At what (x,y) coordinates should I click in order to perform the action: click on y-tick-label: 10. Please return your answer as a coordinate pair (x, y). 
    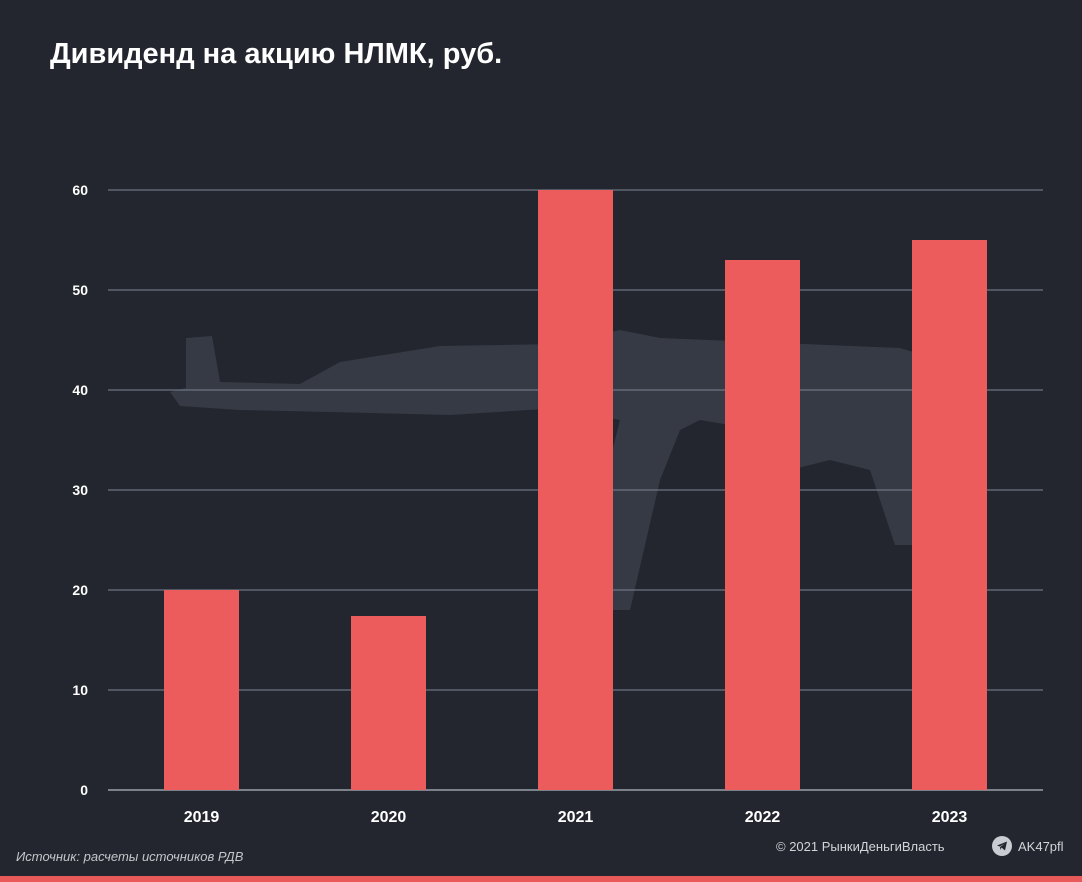
    Looking at the image, I should click on (80, 690).